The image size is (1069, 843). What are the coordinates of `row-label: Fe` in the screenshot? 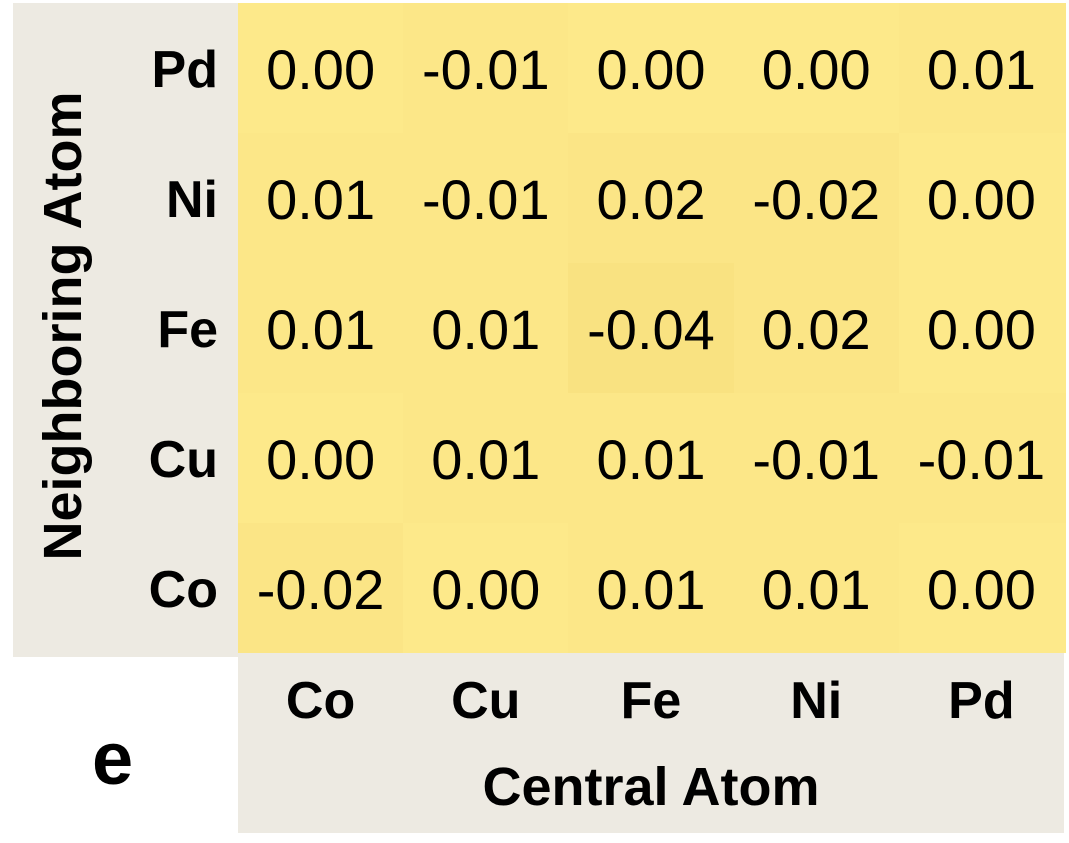 It's located at (187, 330).